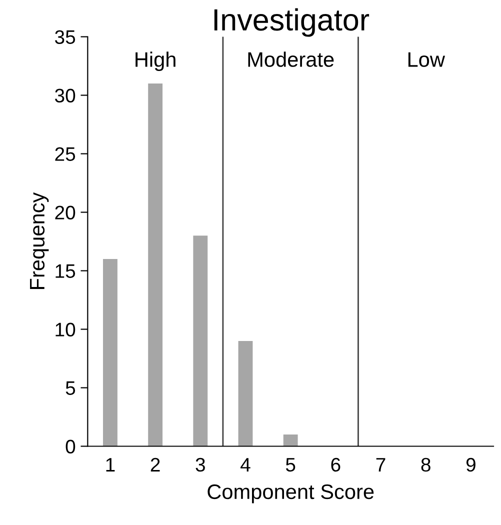  I want to click on annotation: Low, so click(427, 59).